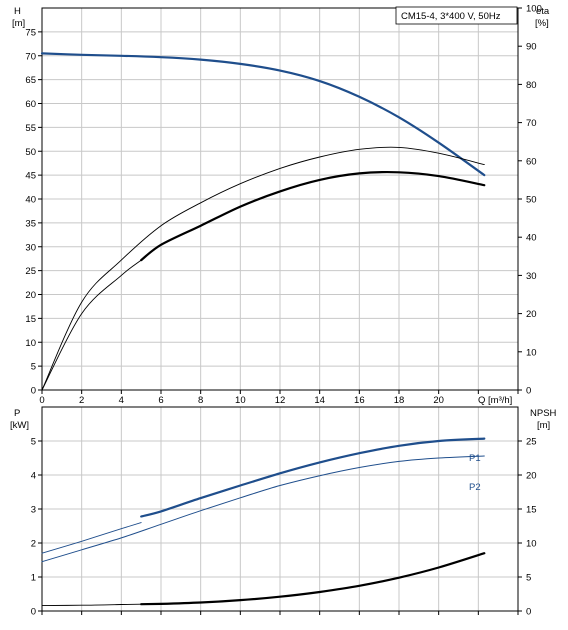  I want to click on legend-box, so click(456, 15).